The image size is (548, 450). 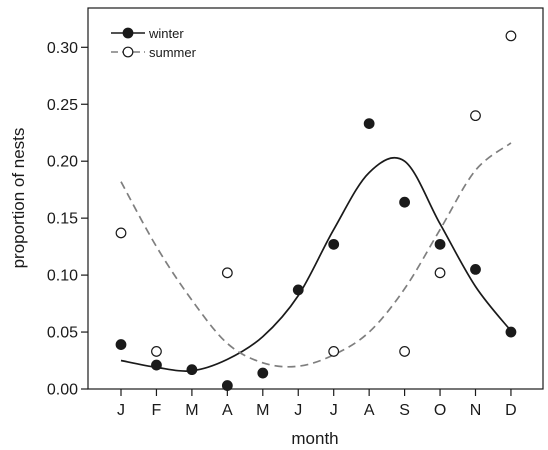 I want to click on y-tick-label: 0.10, so click(x=62, y=276).